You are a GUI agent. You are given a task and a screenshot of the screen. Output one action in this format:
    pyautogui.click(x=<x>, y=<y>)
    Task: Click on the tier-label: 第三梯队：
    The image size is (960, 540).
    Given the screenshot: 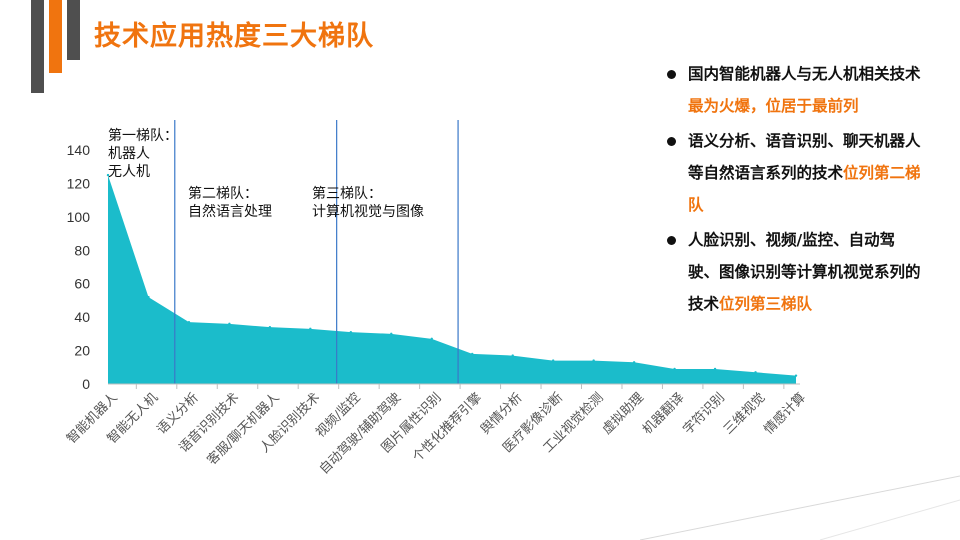 What is the action you would take?
    pyautogui.click(x=347, y=193)
    